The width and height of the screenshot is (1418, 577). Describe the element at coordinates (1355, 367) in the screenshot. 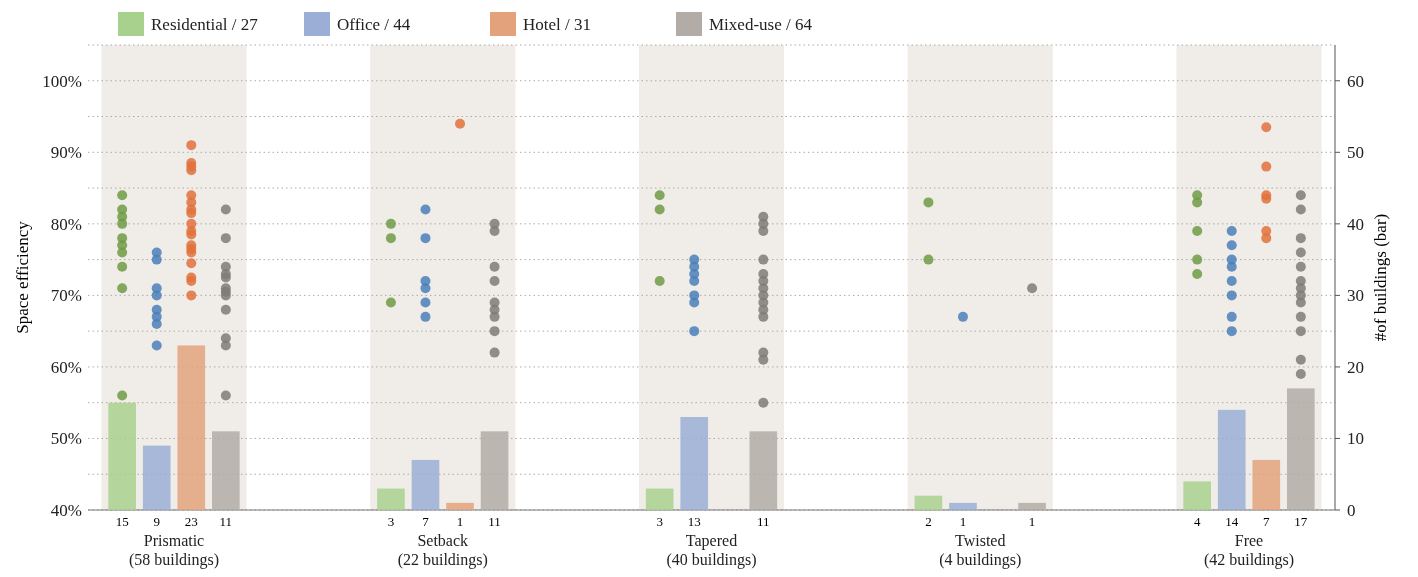

I see `y2-tick-label: 20` at that location.